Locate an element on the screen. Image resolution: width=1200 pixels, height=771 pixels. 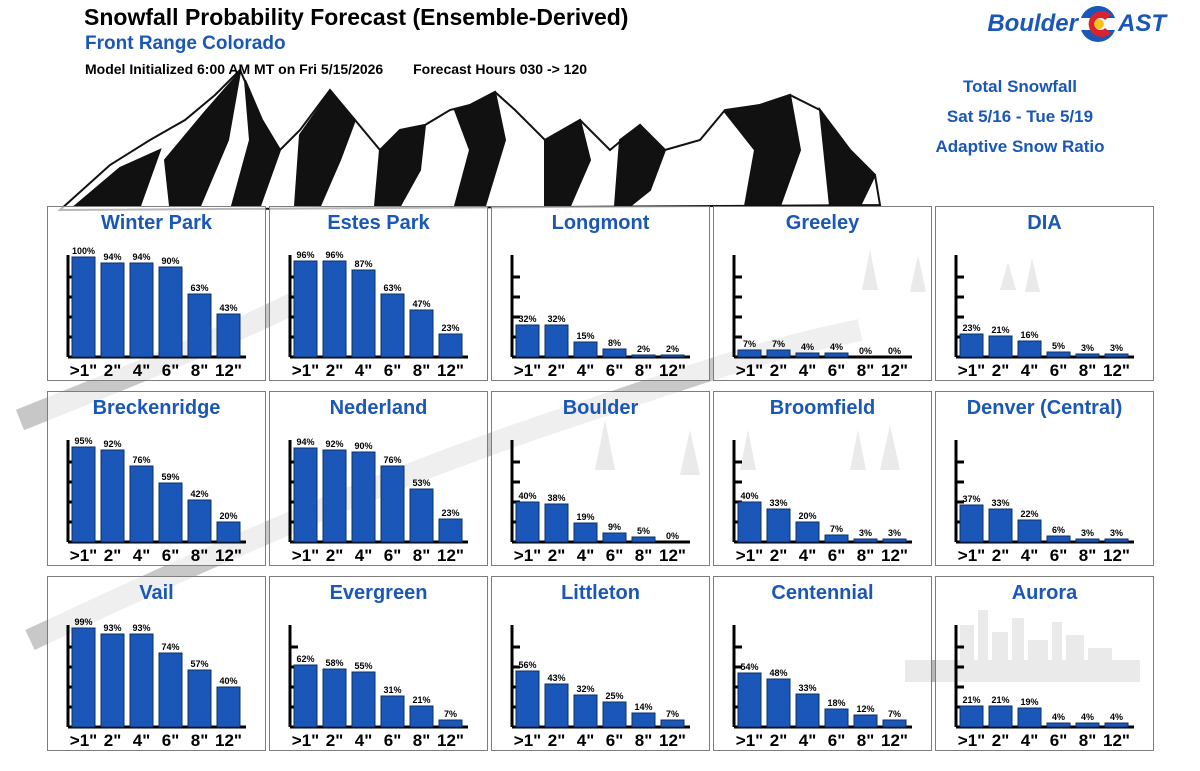
panel-title: Greeley is located at coordinates (822, 223).